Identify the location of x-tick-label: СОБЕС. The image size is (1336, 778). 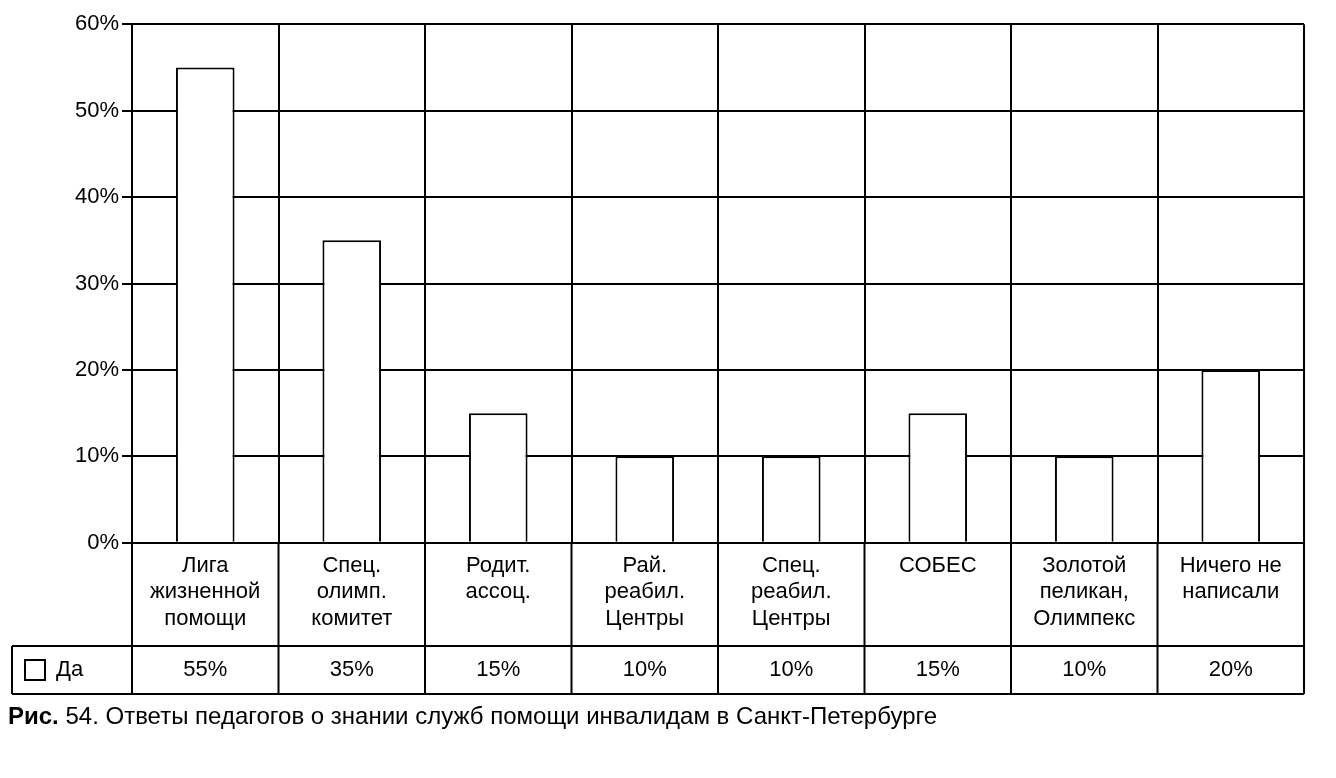
(937, 565).